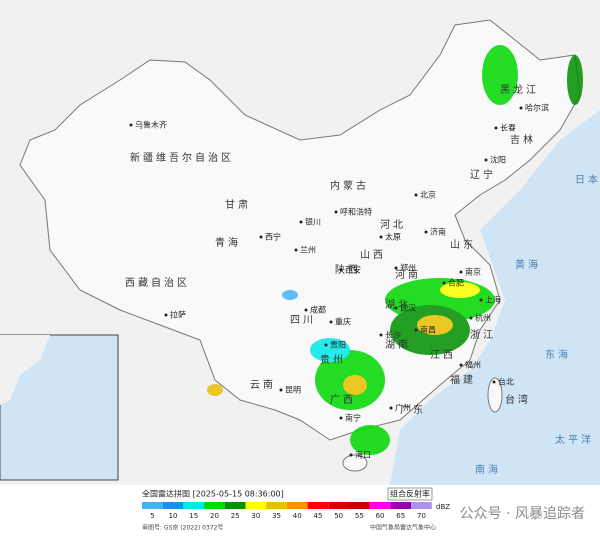 The height and width of the screenshot is (541, 600). Describe the element at coordinates (238, 204) in the screenshot. I see `region-label: 甘肃` at that location.